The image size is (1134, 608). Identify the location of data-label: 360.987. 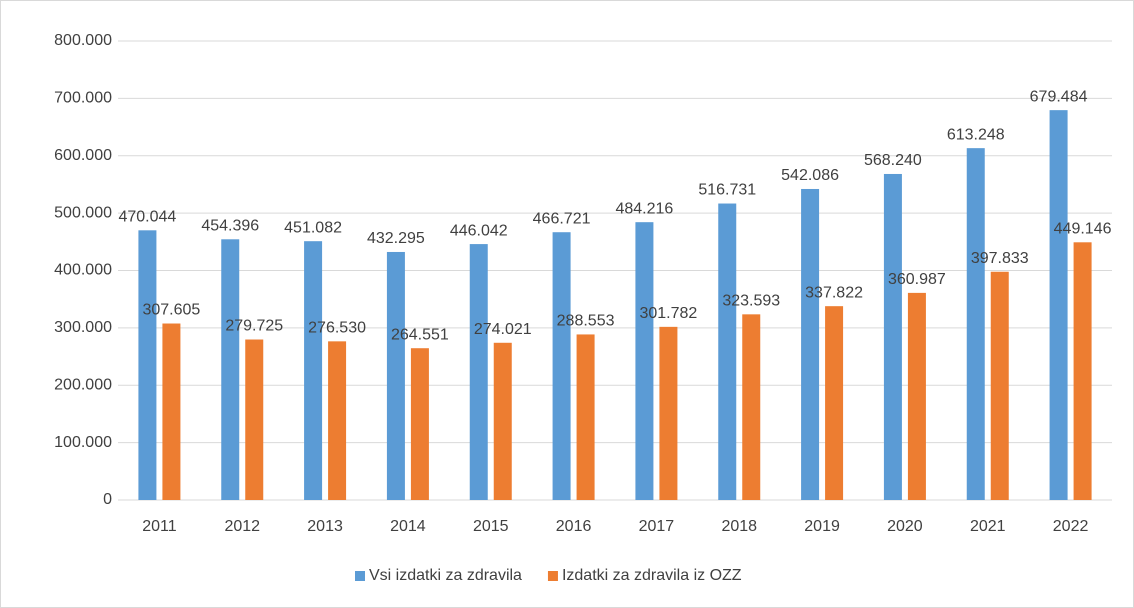
(917, 279).